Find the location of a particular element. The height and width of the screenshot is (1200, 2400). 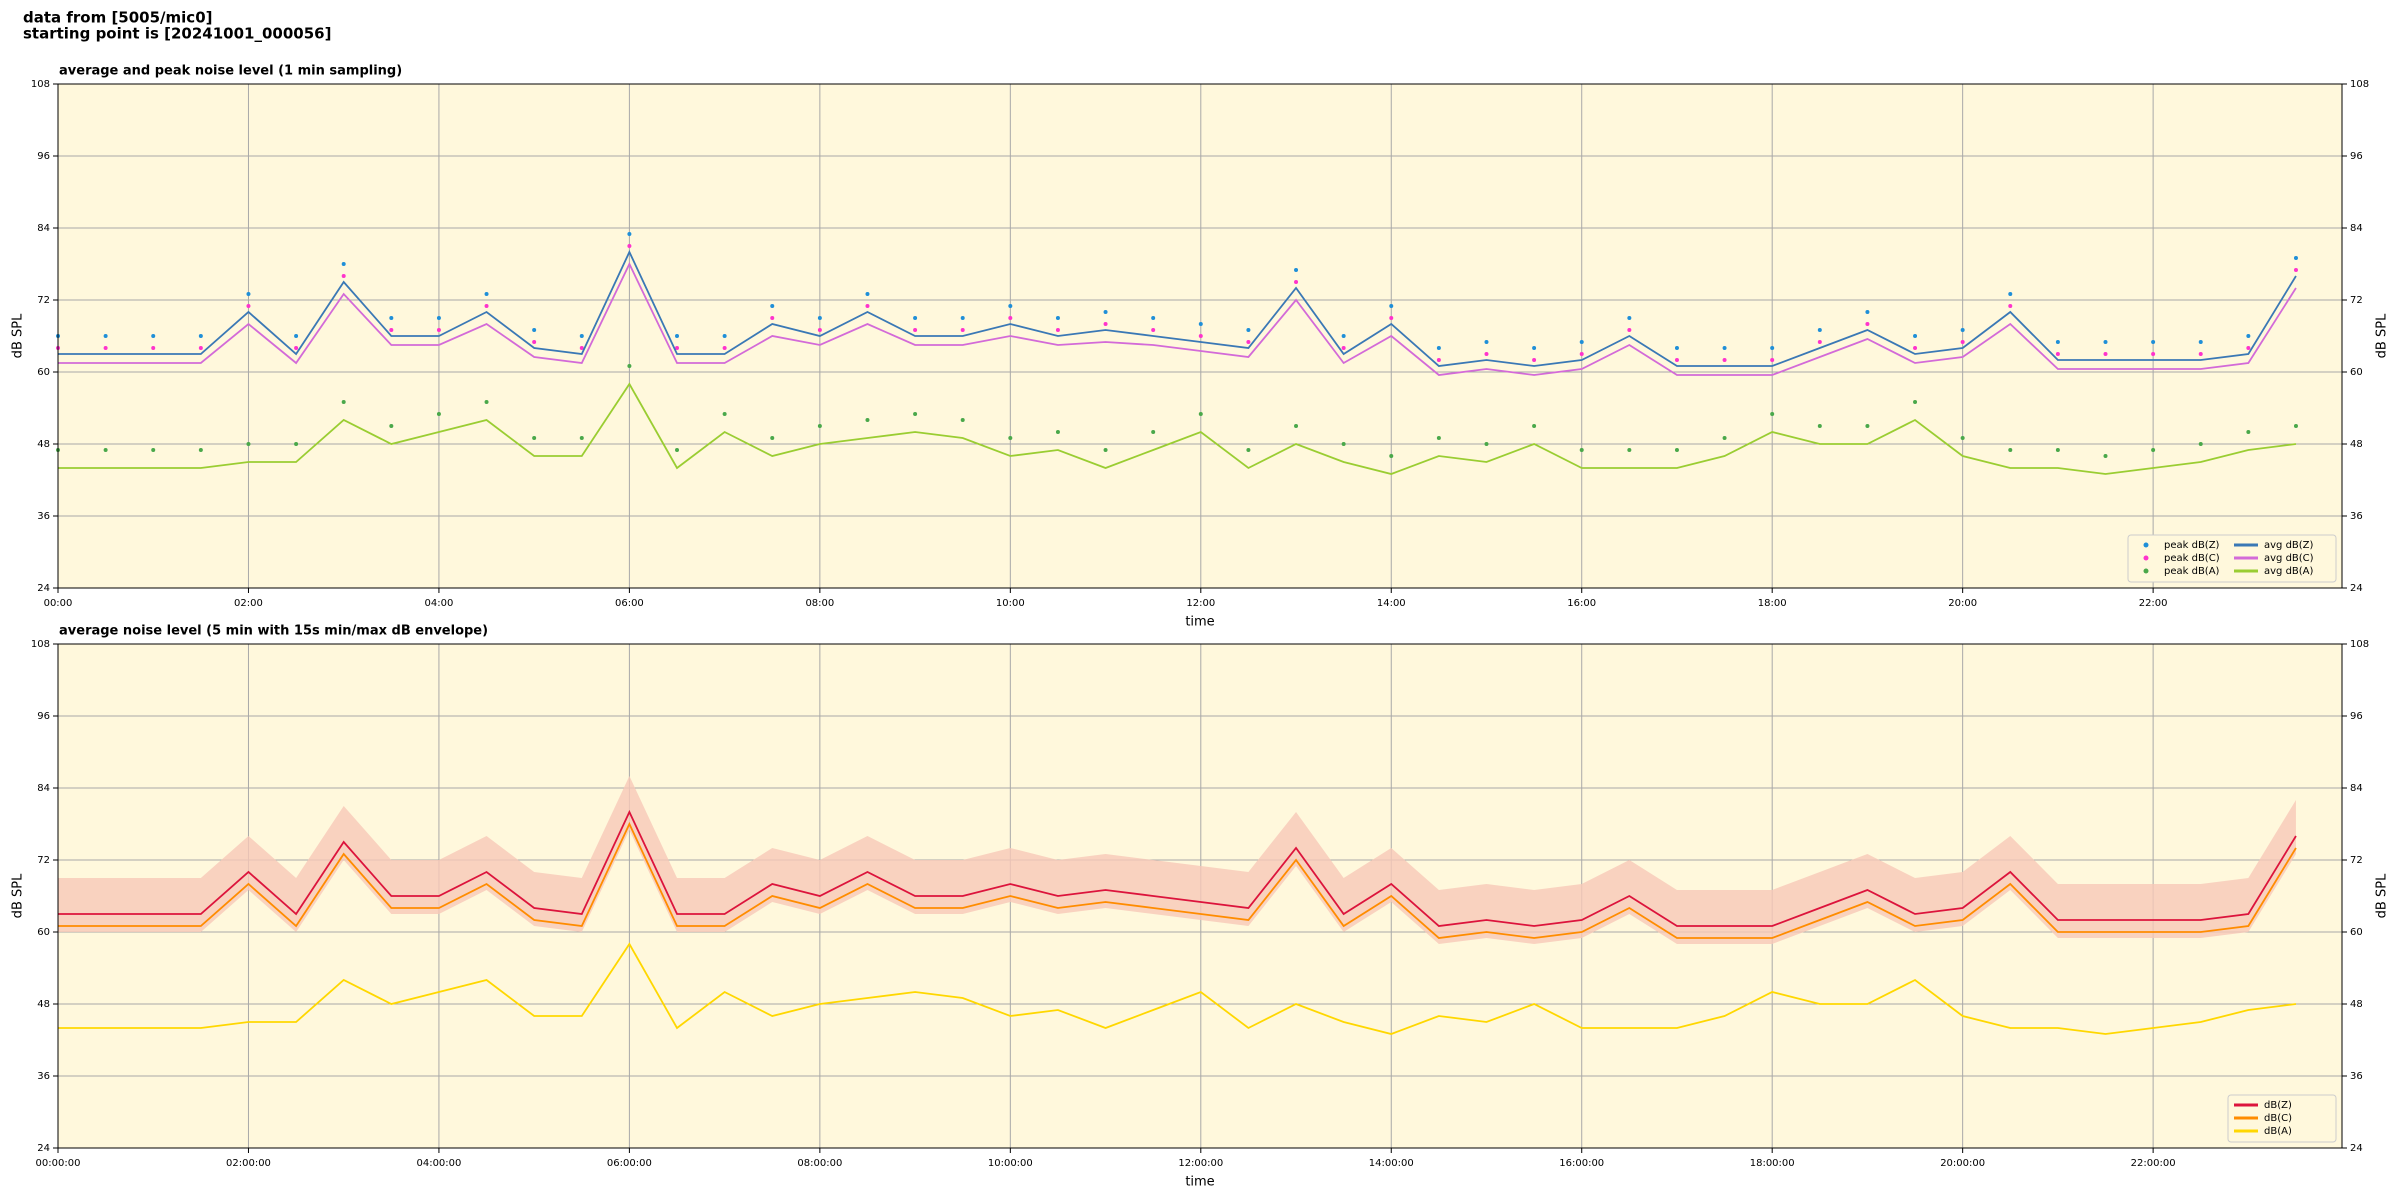

x-tick-label: 16:00 is located at coordinates (1581, 603).